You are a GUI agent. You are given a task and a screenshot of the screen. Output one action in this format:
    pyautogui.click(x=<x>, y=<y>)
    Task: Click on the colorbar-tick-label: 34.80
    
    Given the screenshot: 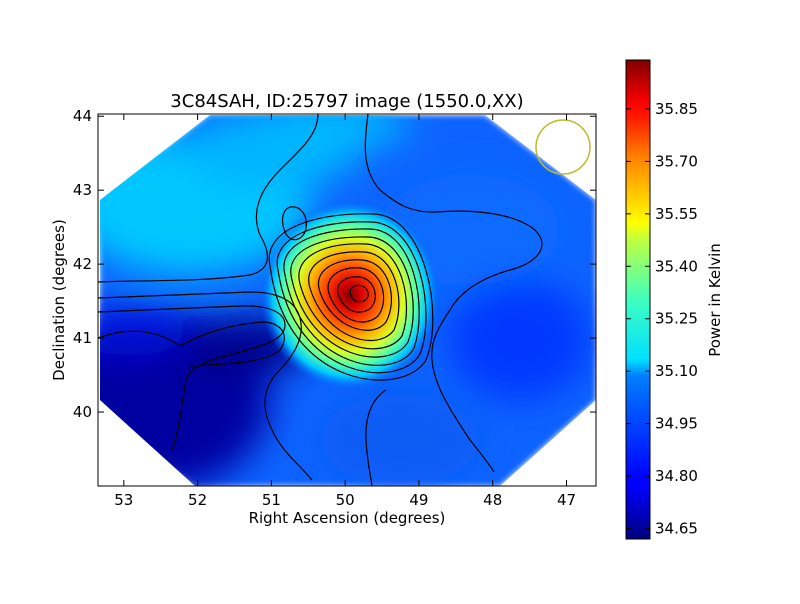 What is the action you would take?
    pyautogui.click(x=676, y=476)
    